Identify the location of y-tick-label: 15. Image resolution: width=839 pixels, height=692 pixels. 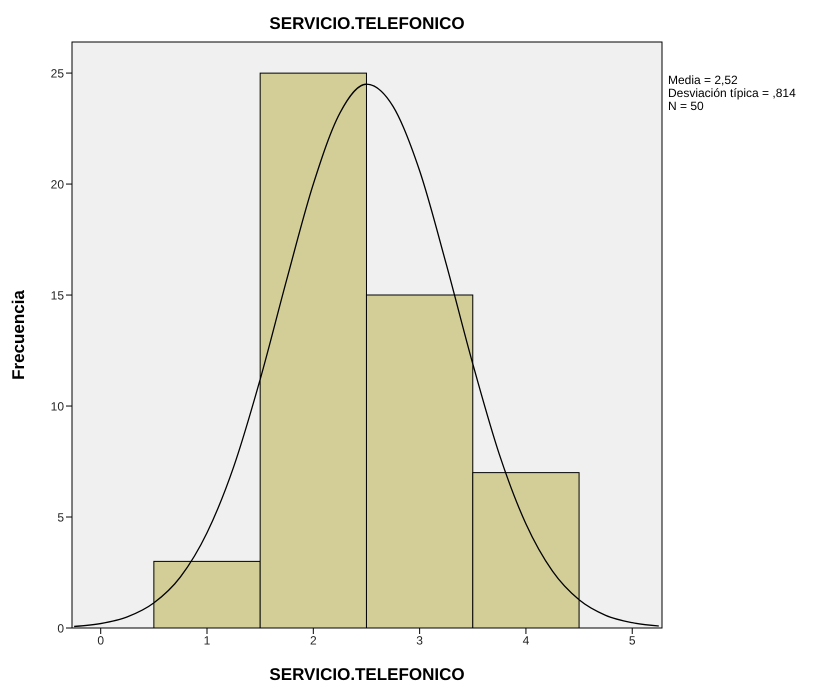
(57, 295).